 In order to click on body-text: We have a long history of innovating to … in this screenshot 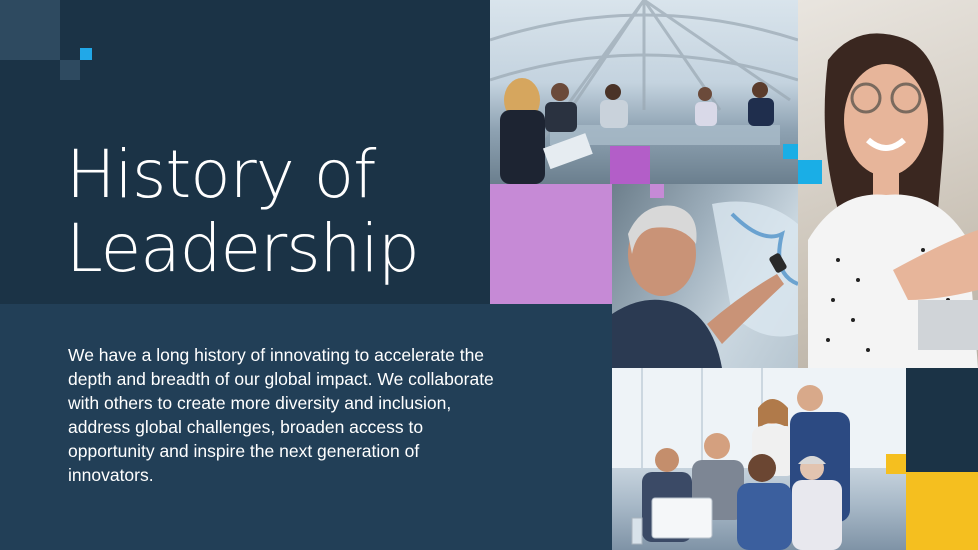, I will do `click(281, 415)`.